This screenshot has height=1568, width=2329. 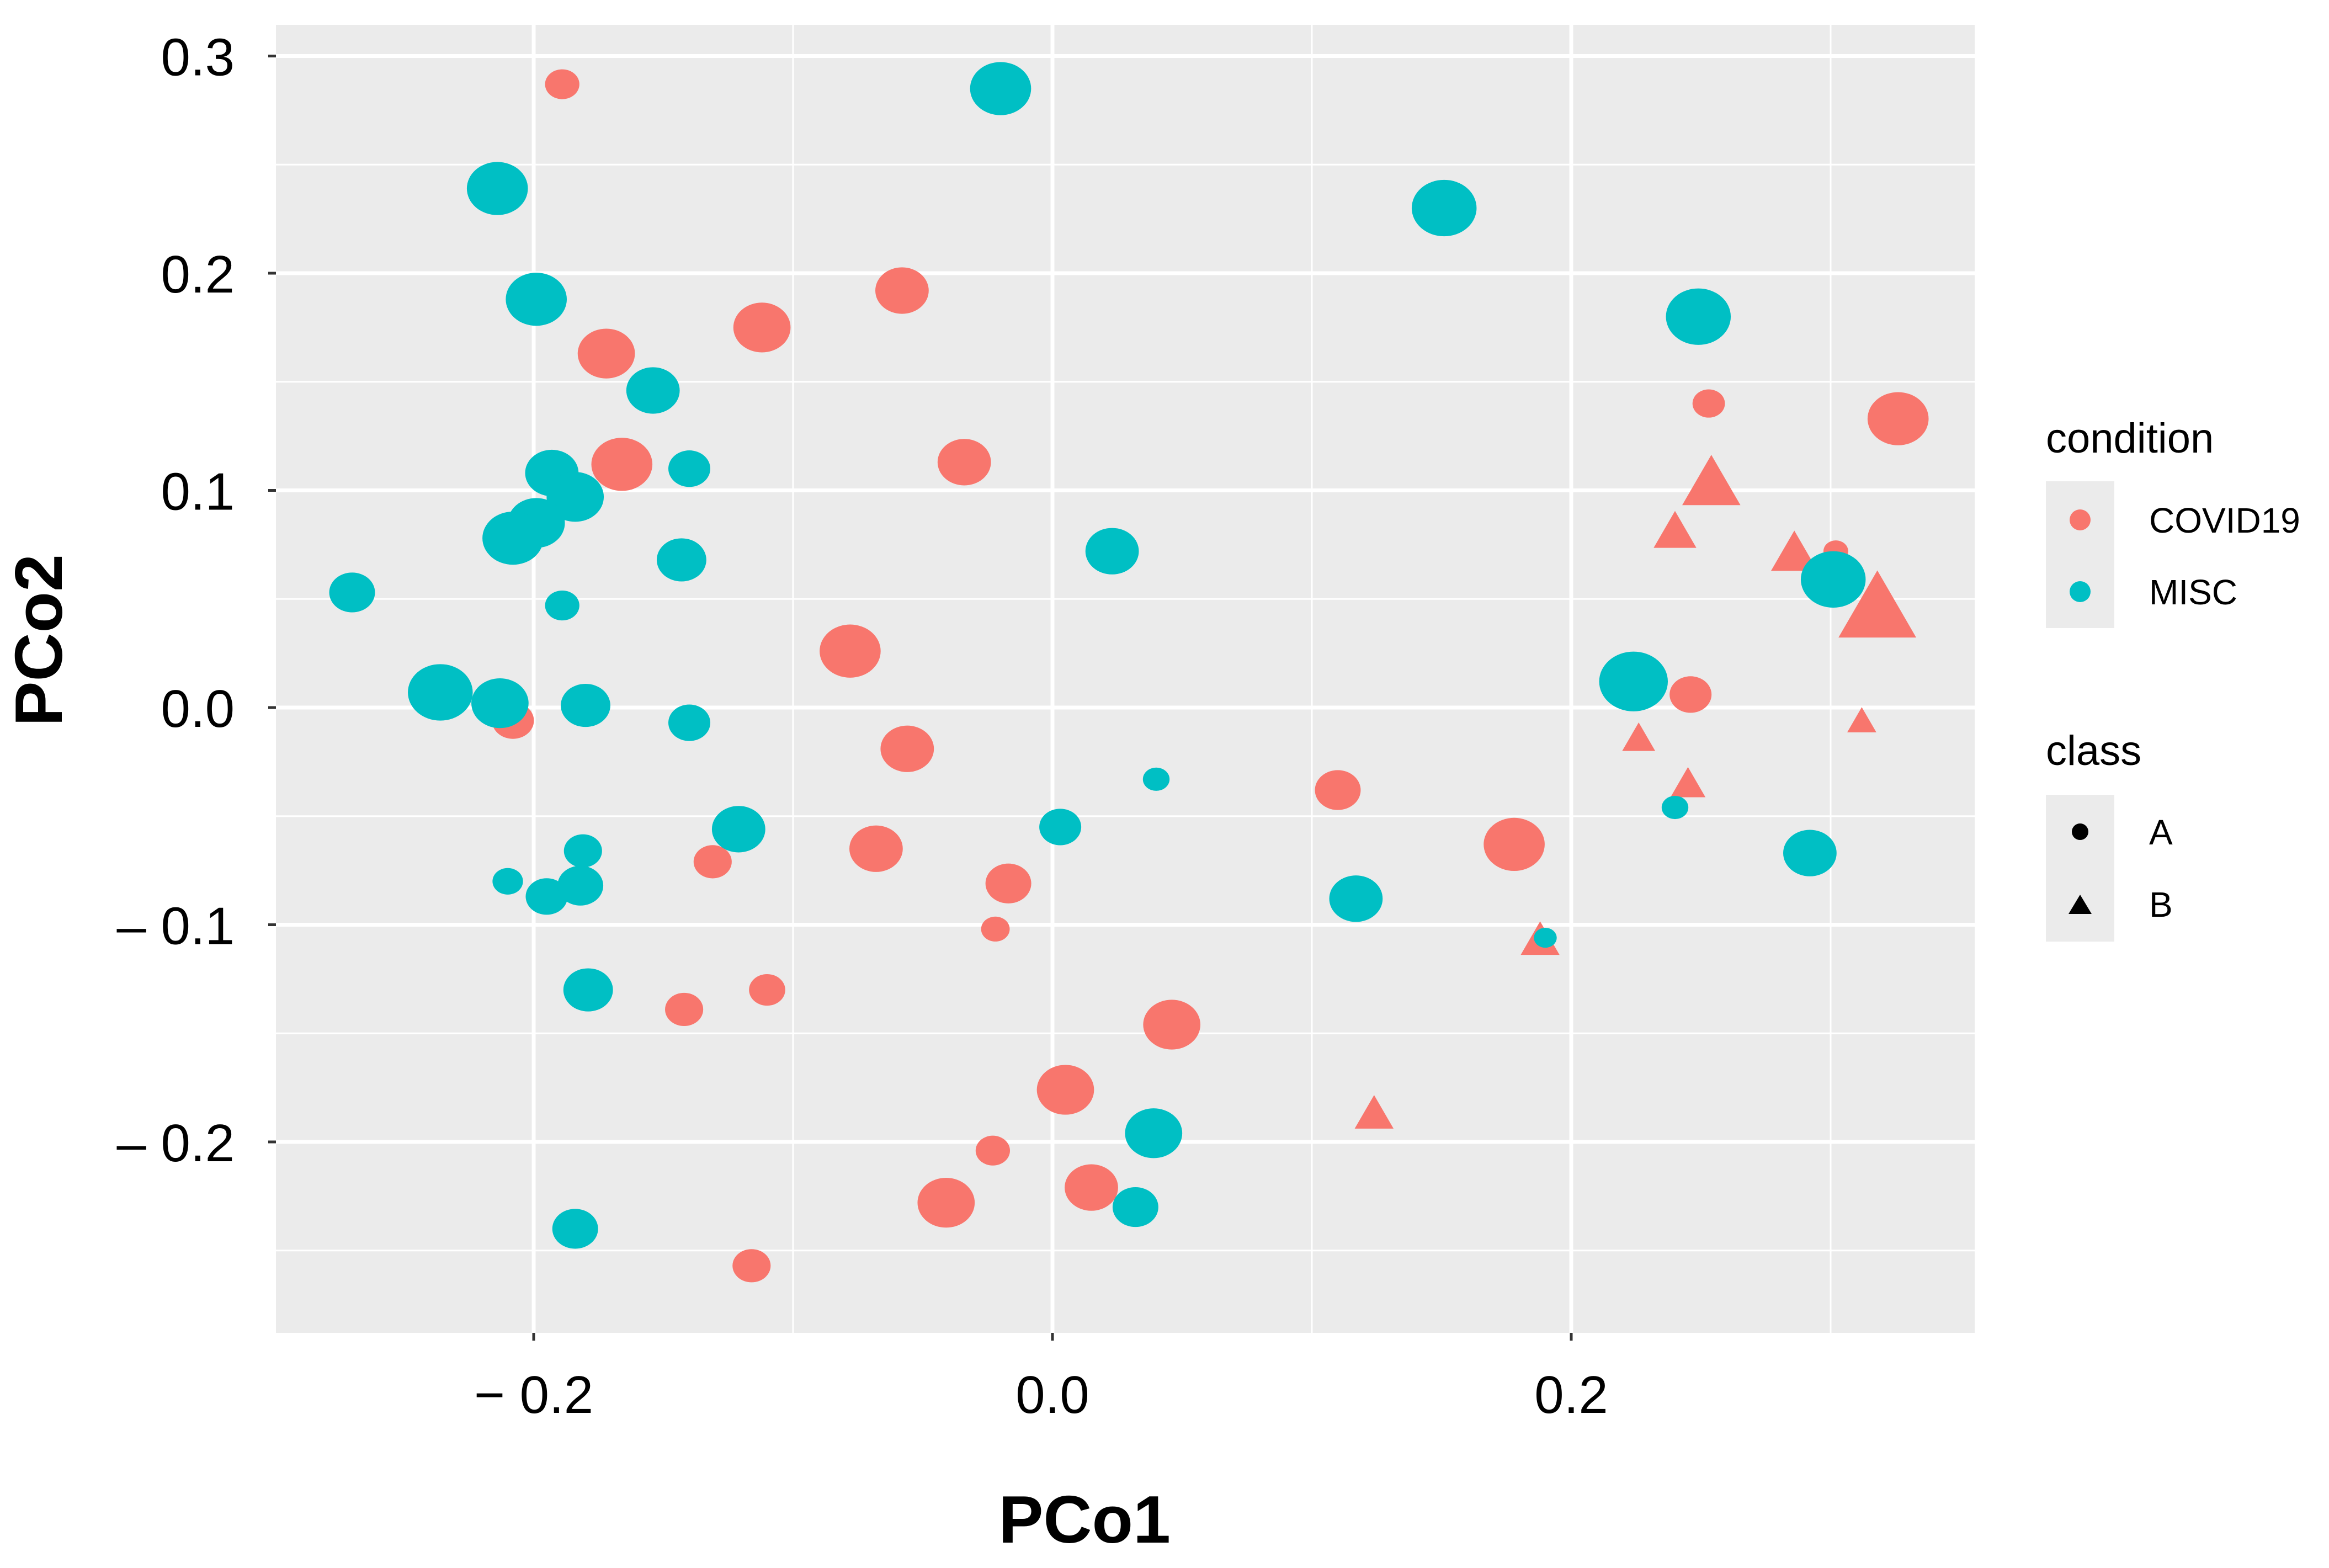 What do you see at coordinates (2173, 678) in the screenshot?
I see `legend: condition COVID19 MISC class A B` at bounding box center [2173, 678].